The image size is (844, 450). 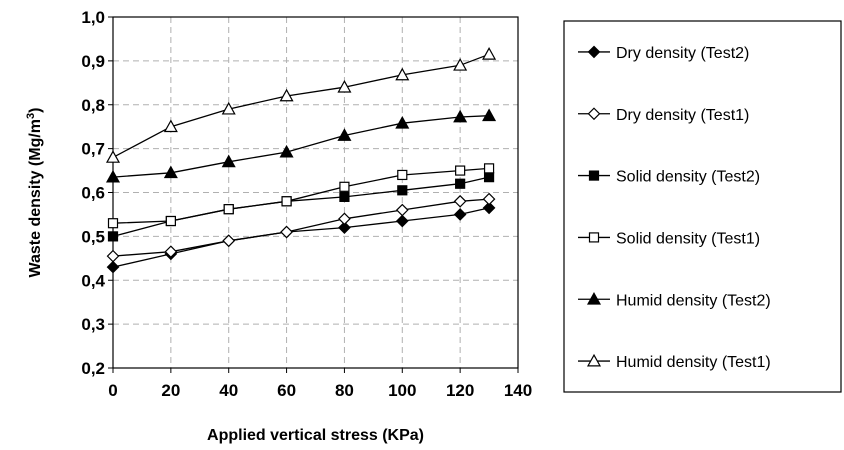 What do you see at coordinates (682, 53) in the screenshot?
I see `legend-label: Dry density (Test2)` at bounding box center [682, 53].